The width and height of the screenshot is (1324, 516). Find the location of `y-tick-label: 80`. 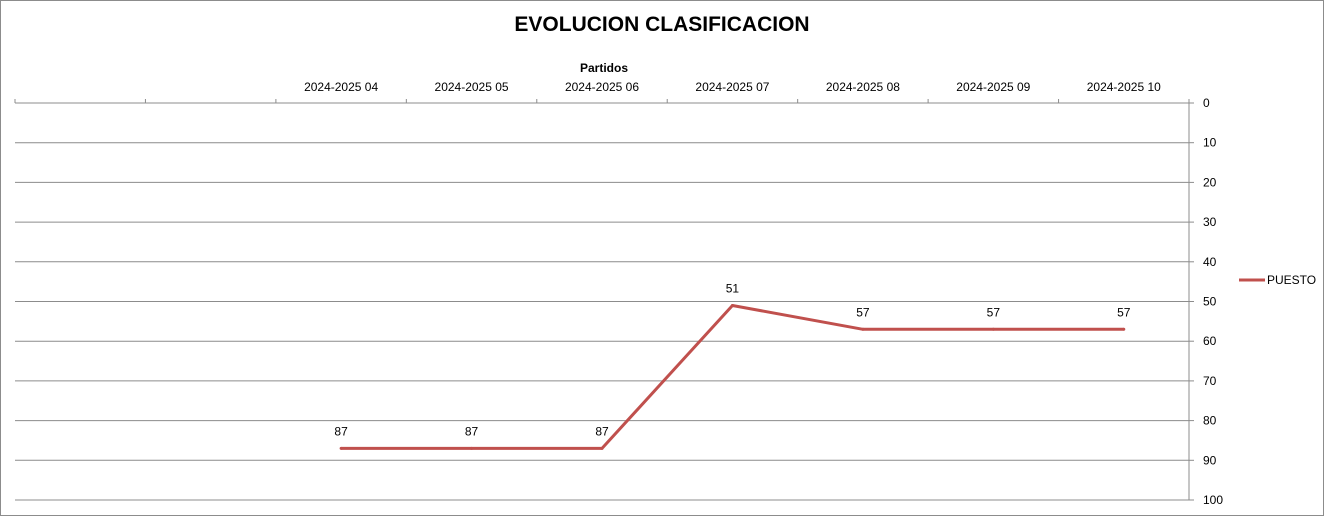

y-tick-label: 80 is located at coordinates (1210, 421).